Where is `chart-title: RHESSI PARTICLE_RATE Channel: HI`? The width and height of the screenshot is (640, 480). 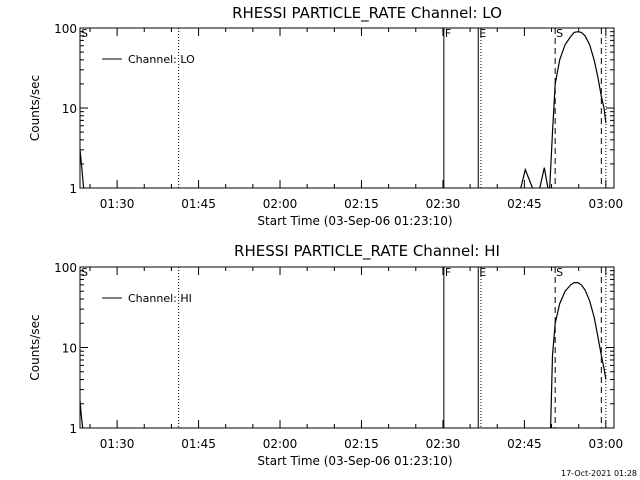 chart-title: RHESSI PARTICLE_RATE Channel: HI is located at coordinates (367, 251).